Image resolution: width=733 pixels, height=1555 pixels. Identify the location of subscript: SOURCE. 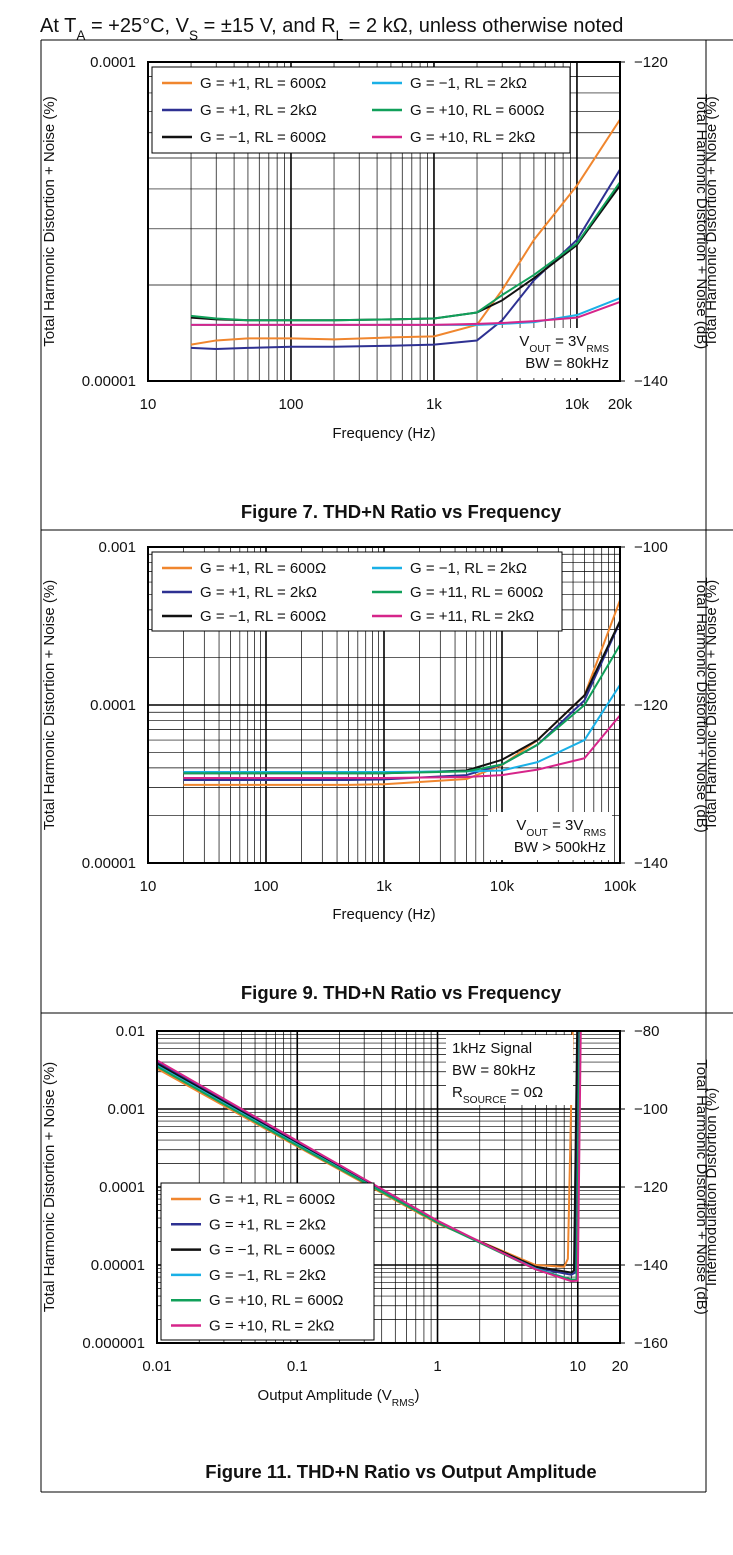
(485, 1100).